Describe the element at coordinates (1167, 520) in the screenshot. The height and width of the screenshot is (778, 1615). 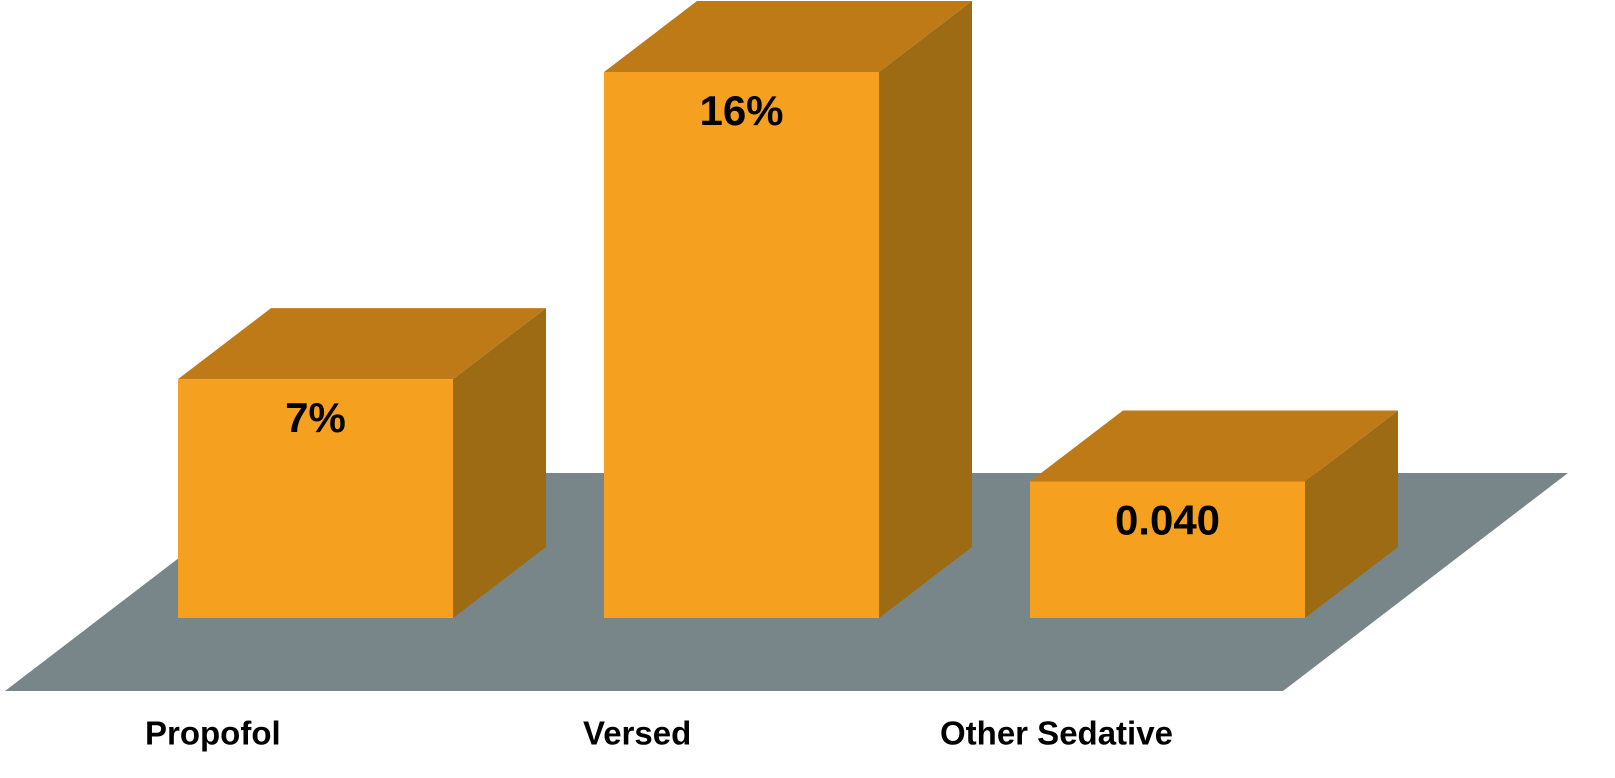
I see `value-label: 0.040` at that location.